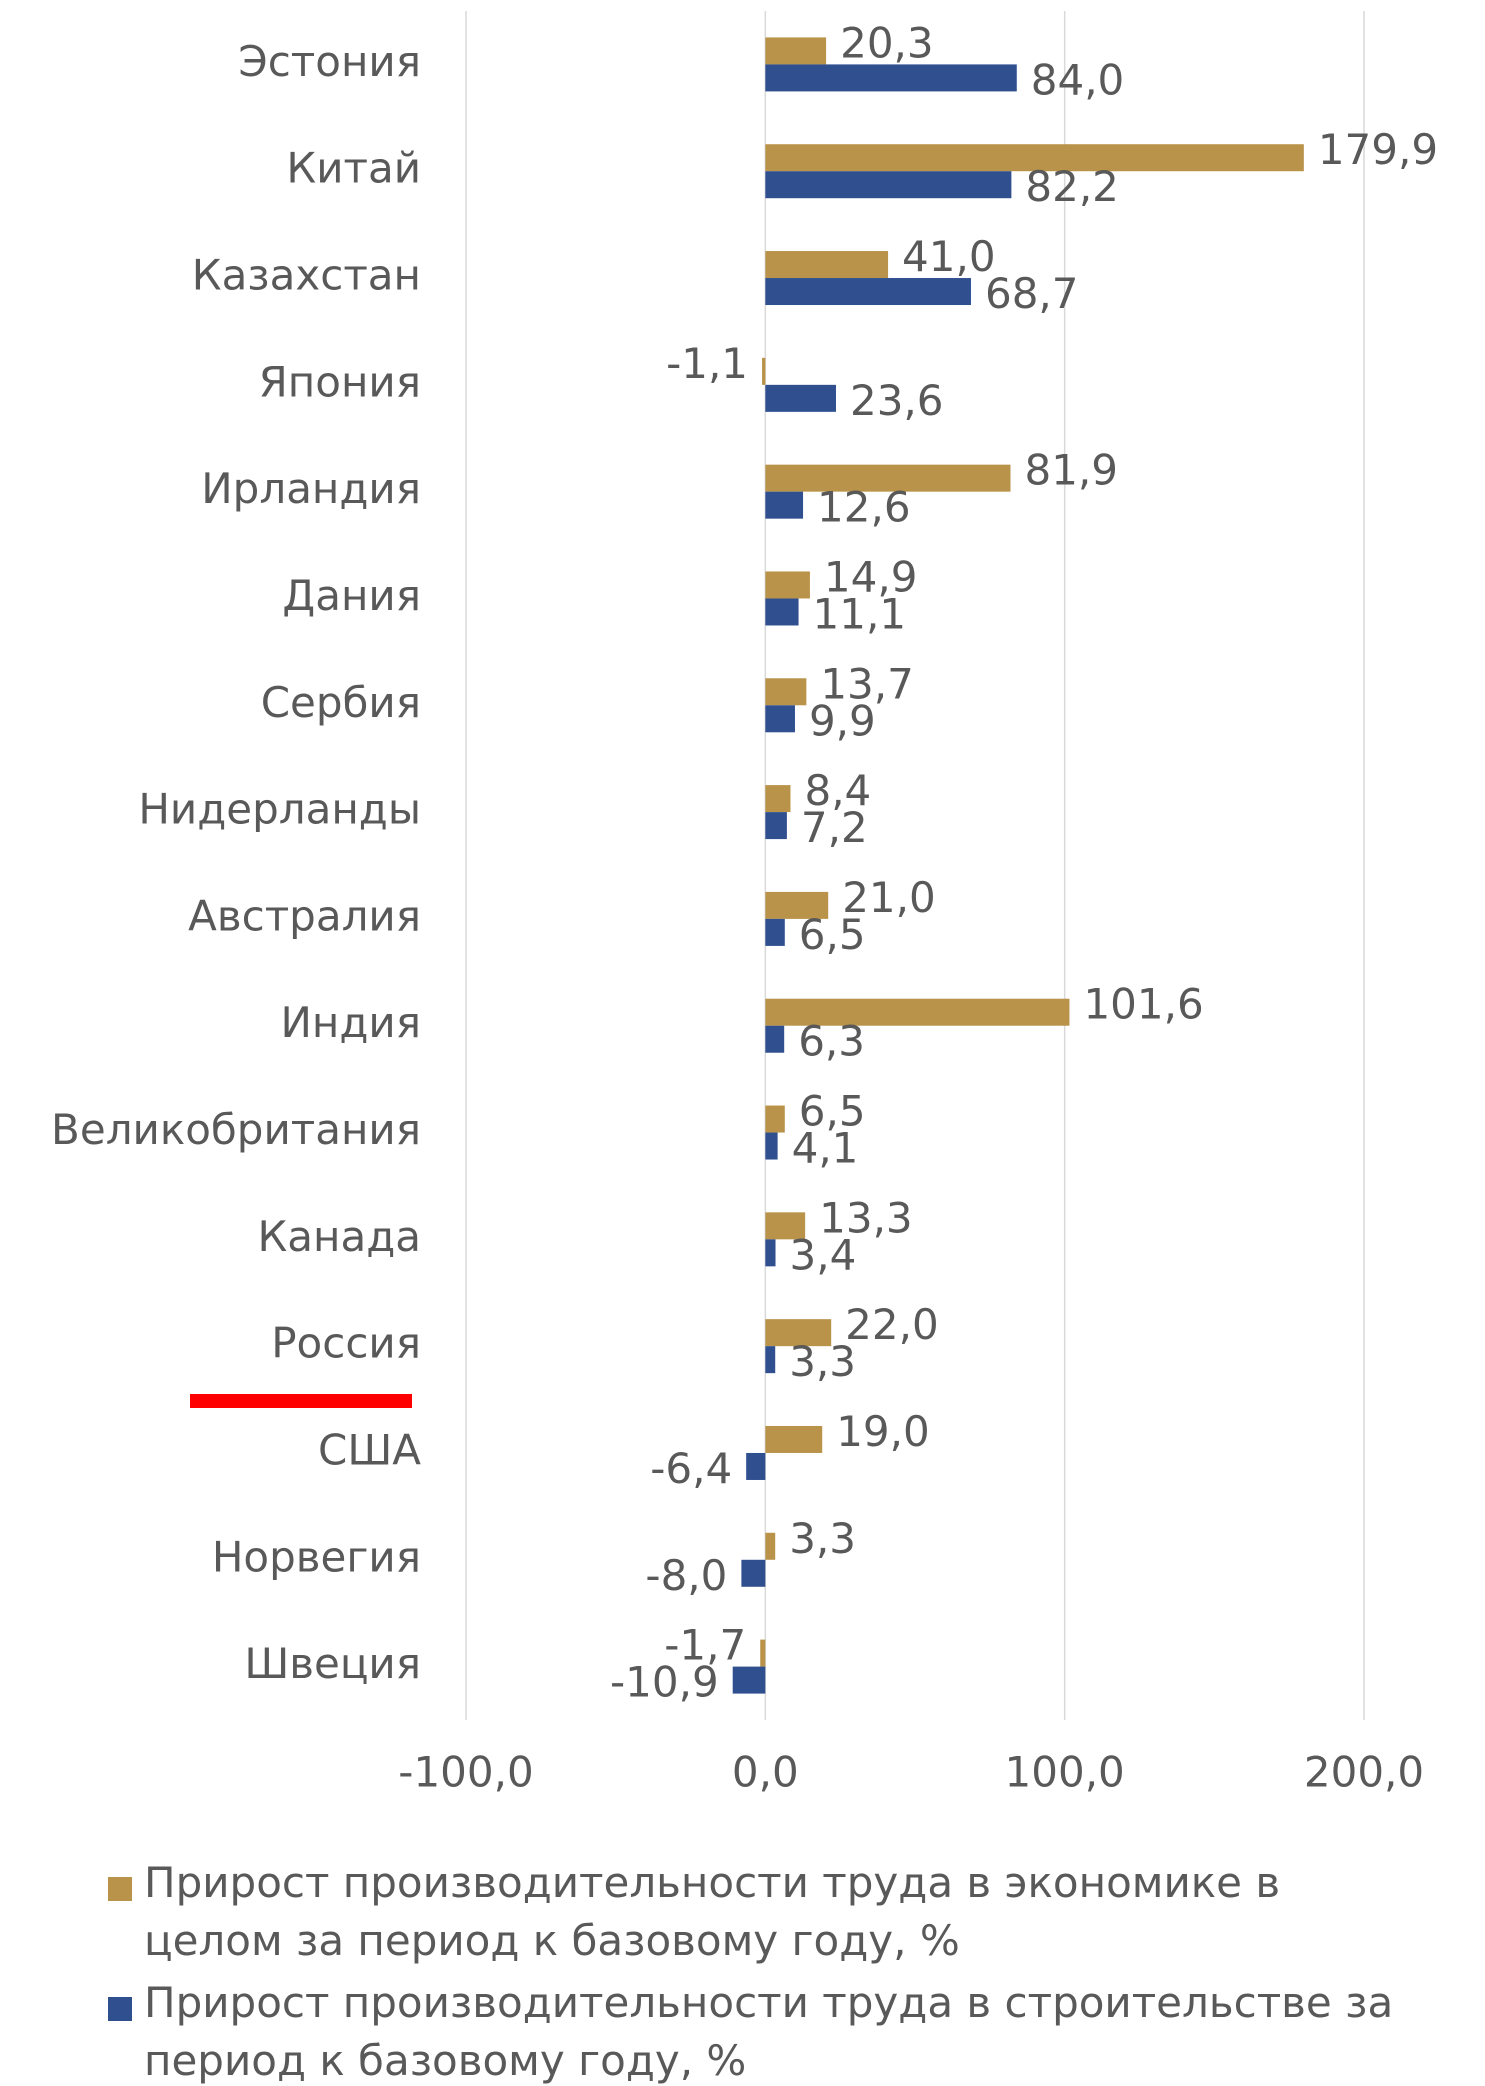 This screenshot has width=1485, height=2086. I want to click on value-label: 3,4, so click(823, 1254).